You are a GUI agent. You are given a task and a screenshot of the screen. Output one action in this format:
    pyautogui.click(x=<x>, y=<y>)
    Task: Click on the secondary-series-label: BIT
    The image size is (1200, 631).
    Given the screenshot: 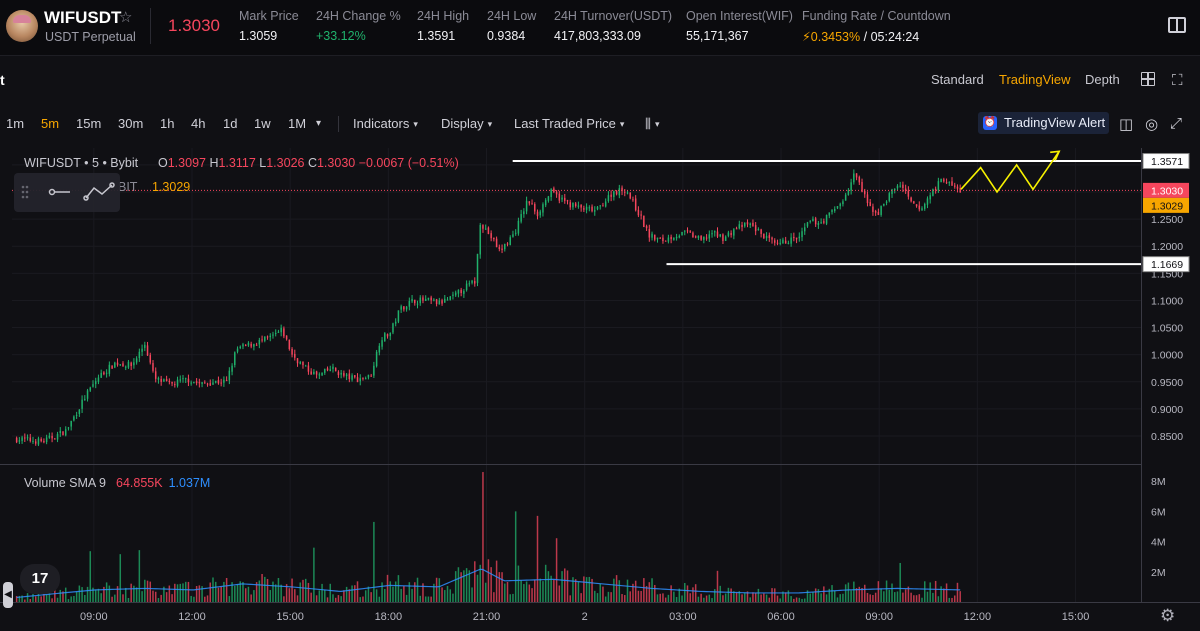 What is the action you would take?
    pyautogui.click(x=128, y=187)
    